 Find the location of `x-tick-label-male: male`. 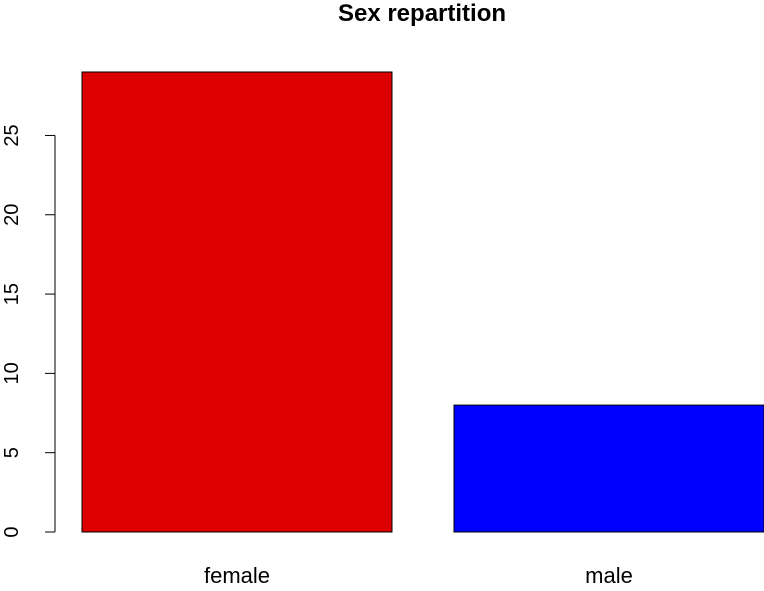

x-tick-label-male: male is located at coordinates (609, 575).